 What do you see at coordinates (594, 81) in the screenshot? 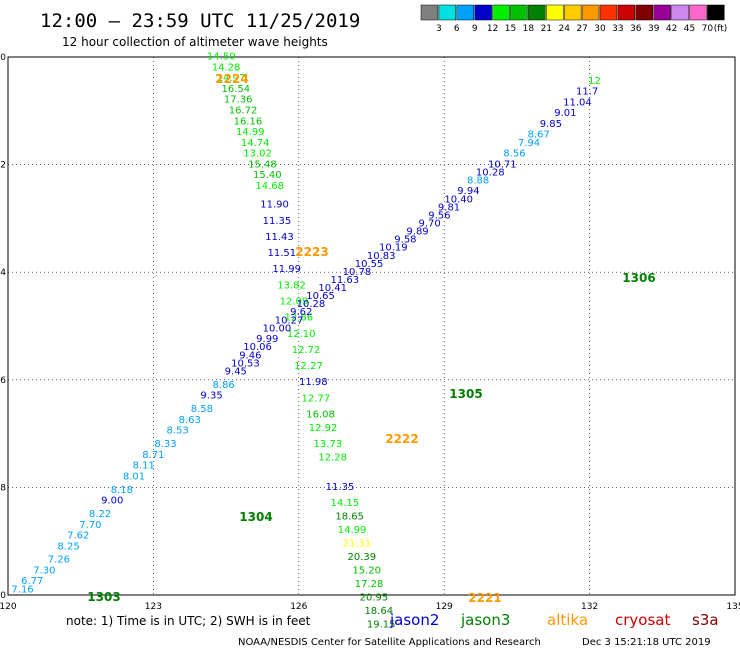
I see `jason2-wave-height-label: 12` at bounding box center [594, 81].